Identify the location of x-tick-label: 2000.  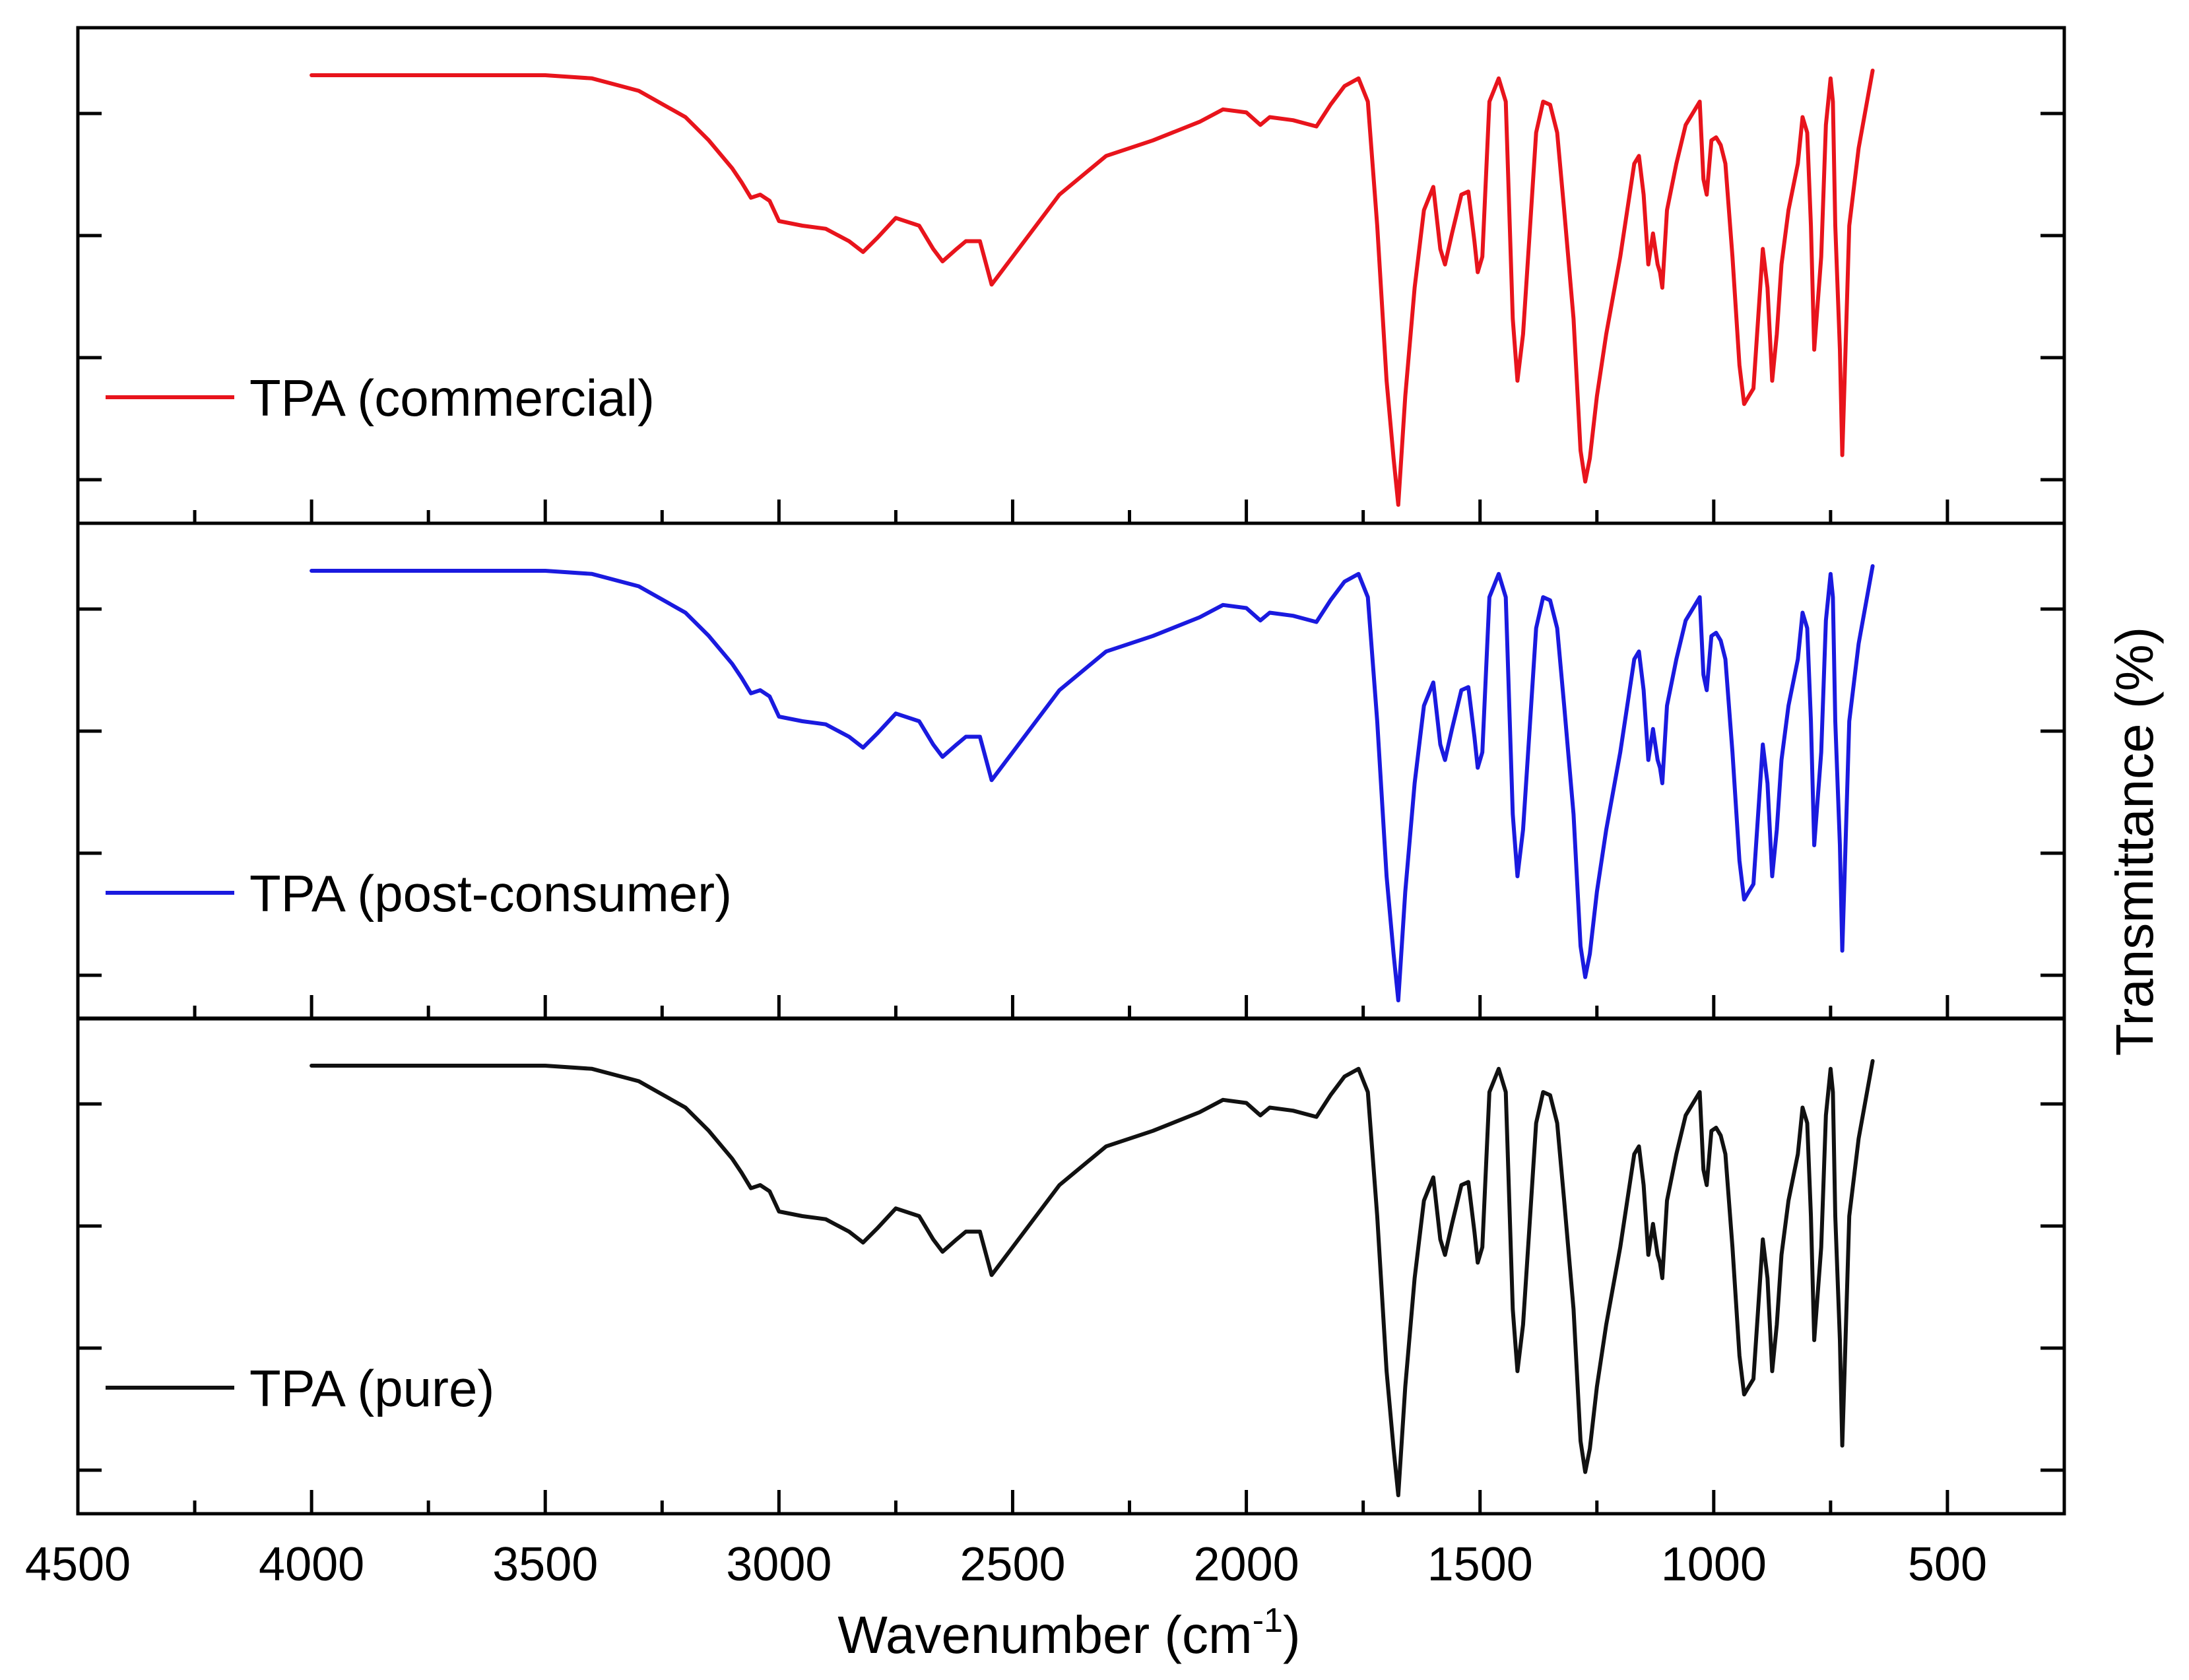
(1246, 1564).